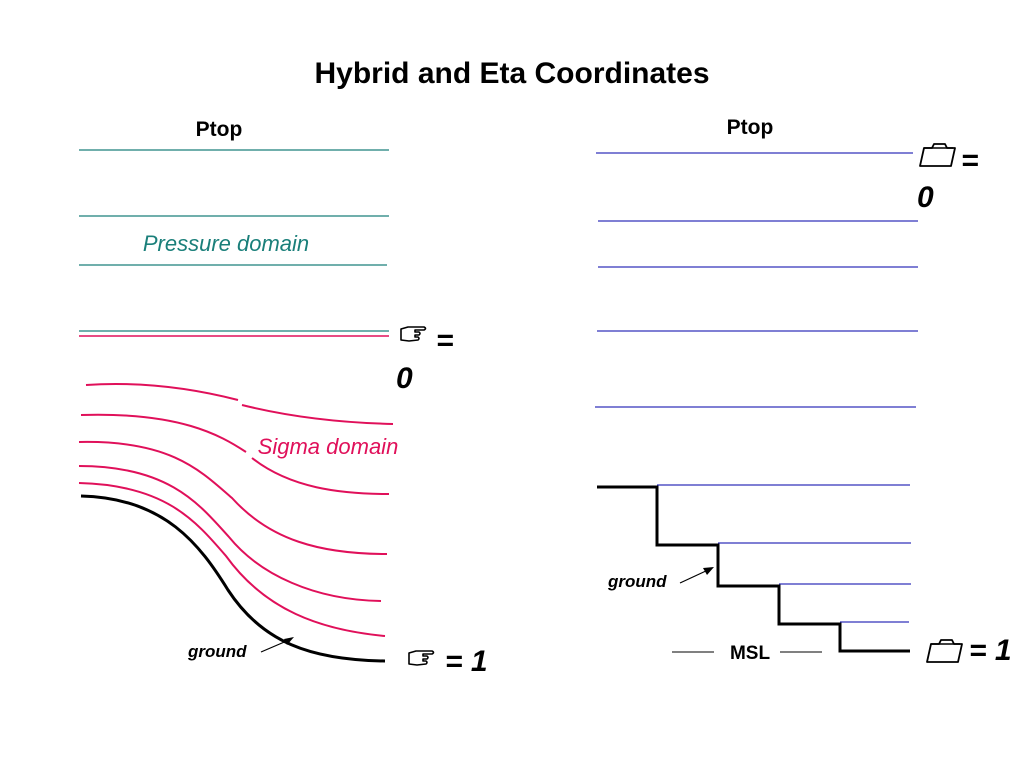 This screenshot has height=768, width=1024. I want to click on sigma-domain-label: Sigma domain, so click(328, 446).